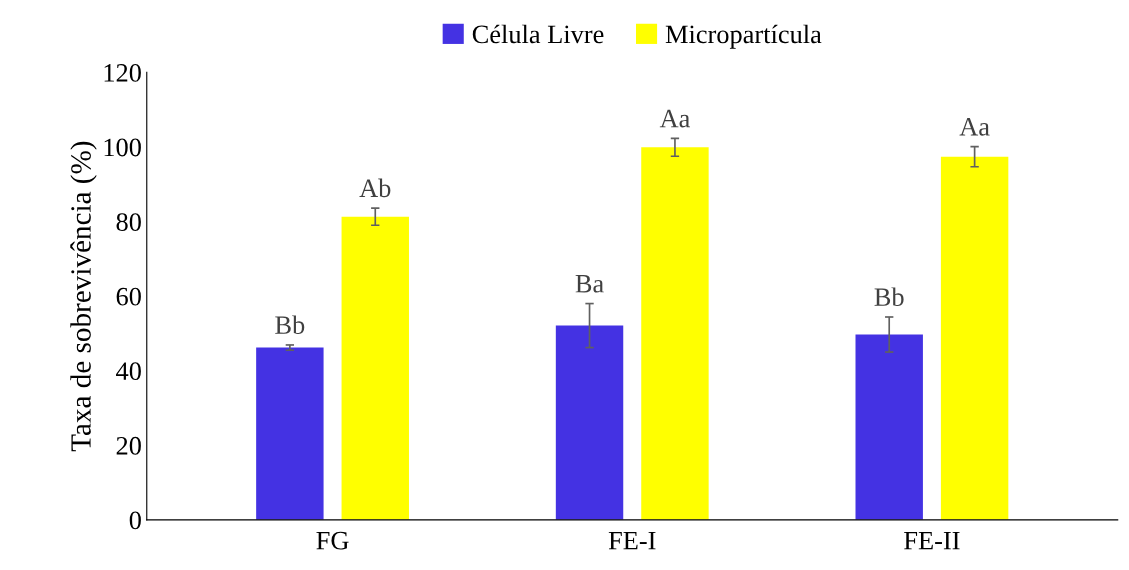  Describe the element at coordinates (932, 540) in the screenshot. I see `x-tick-label: FE-II` at that location.